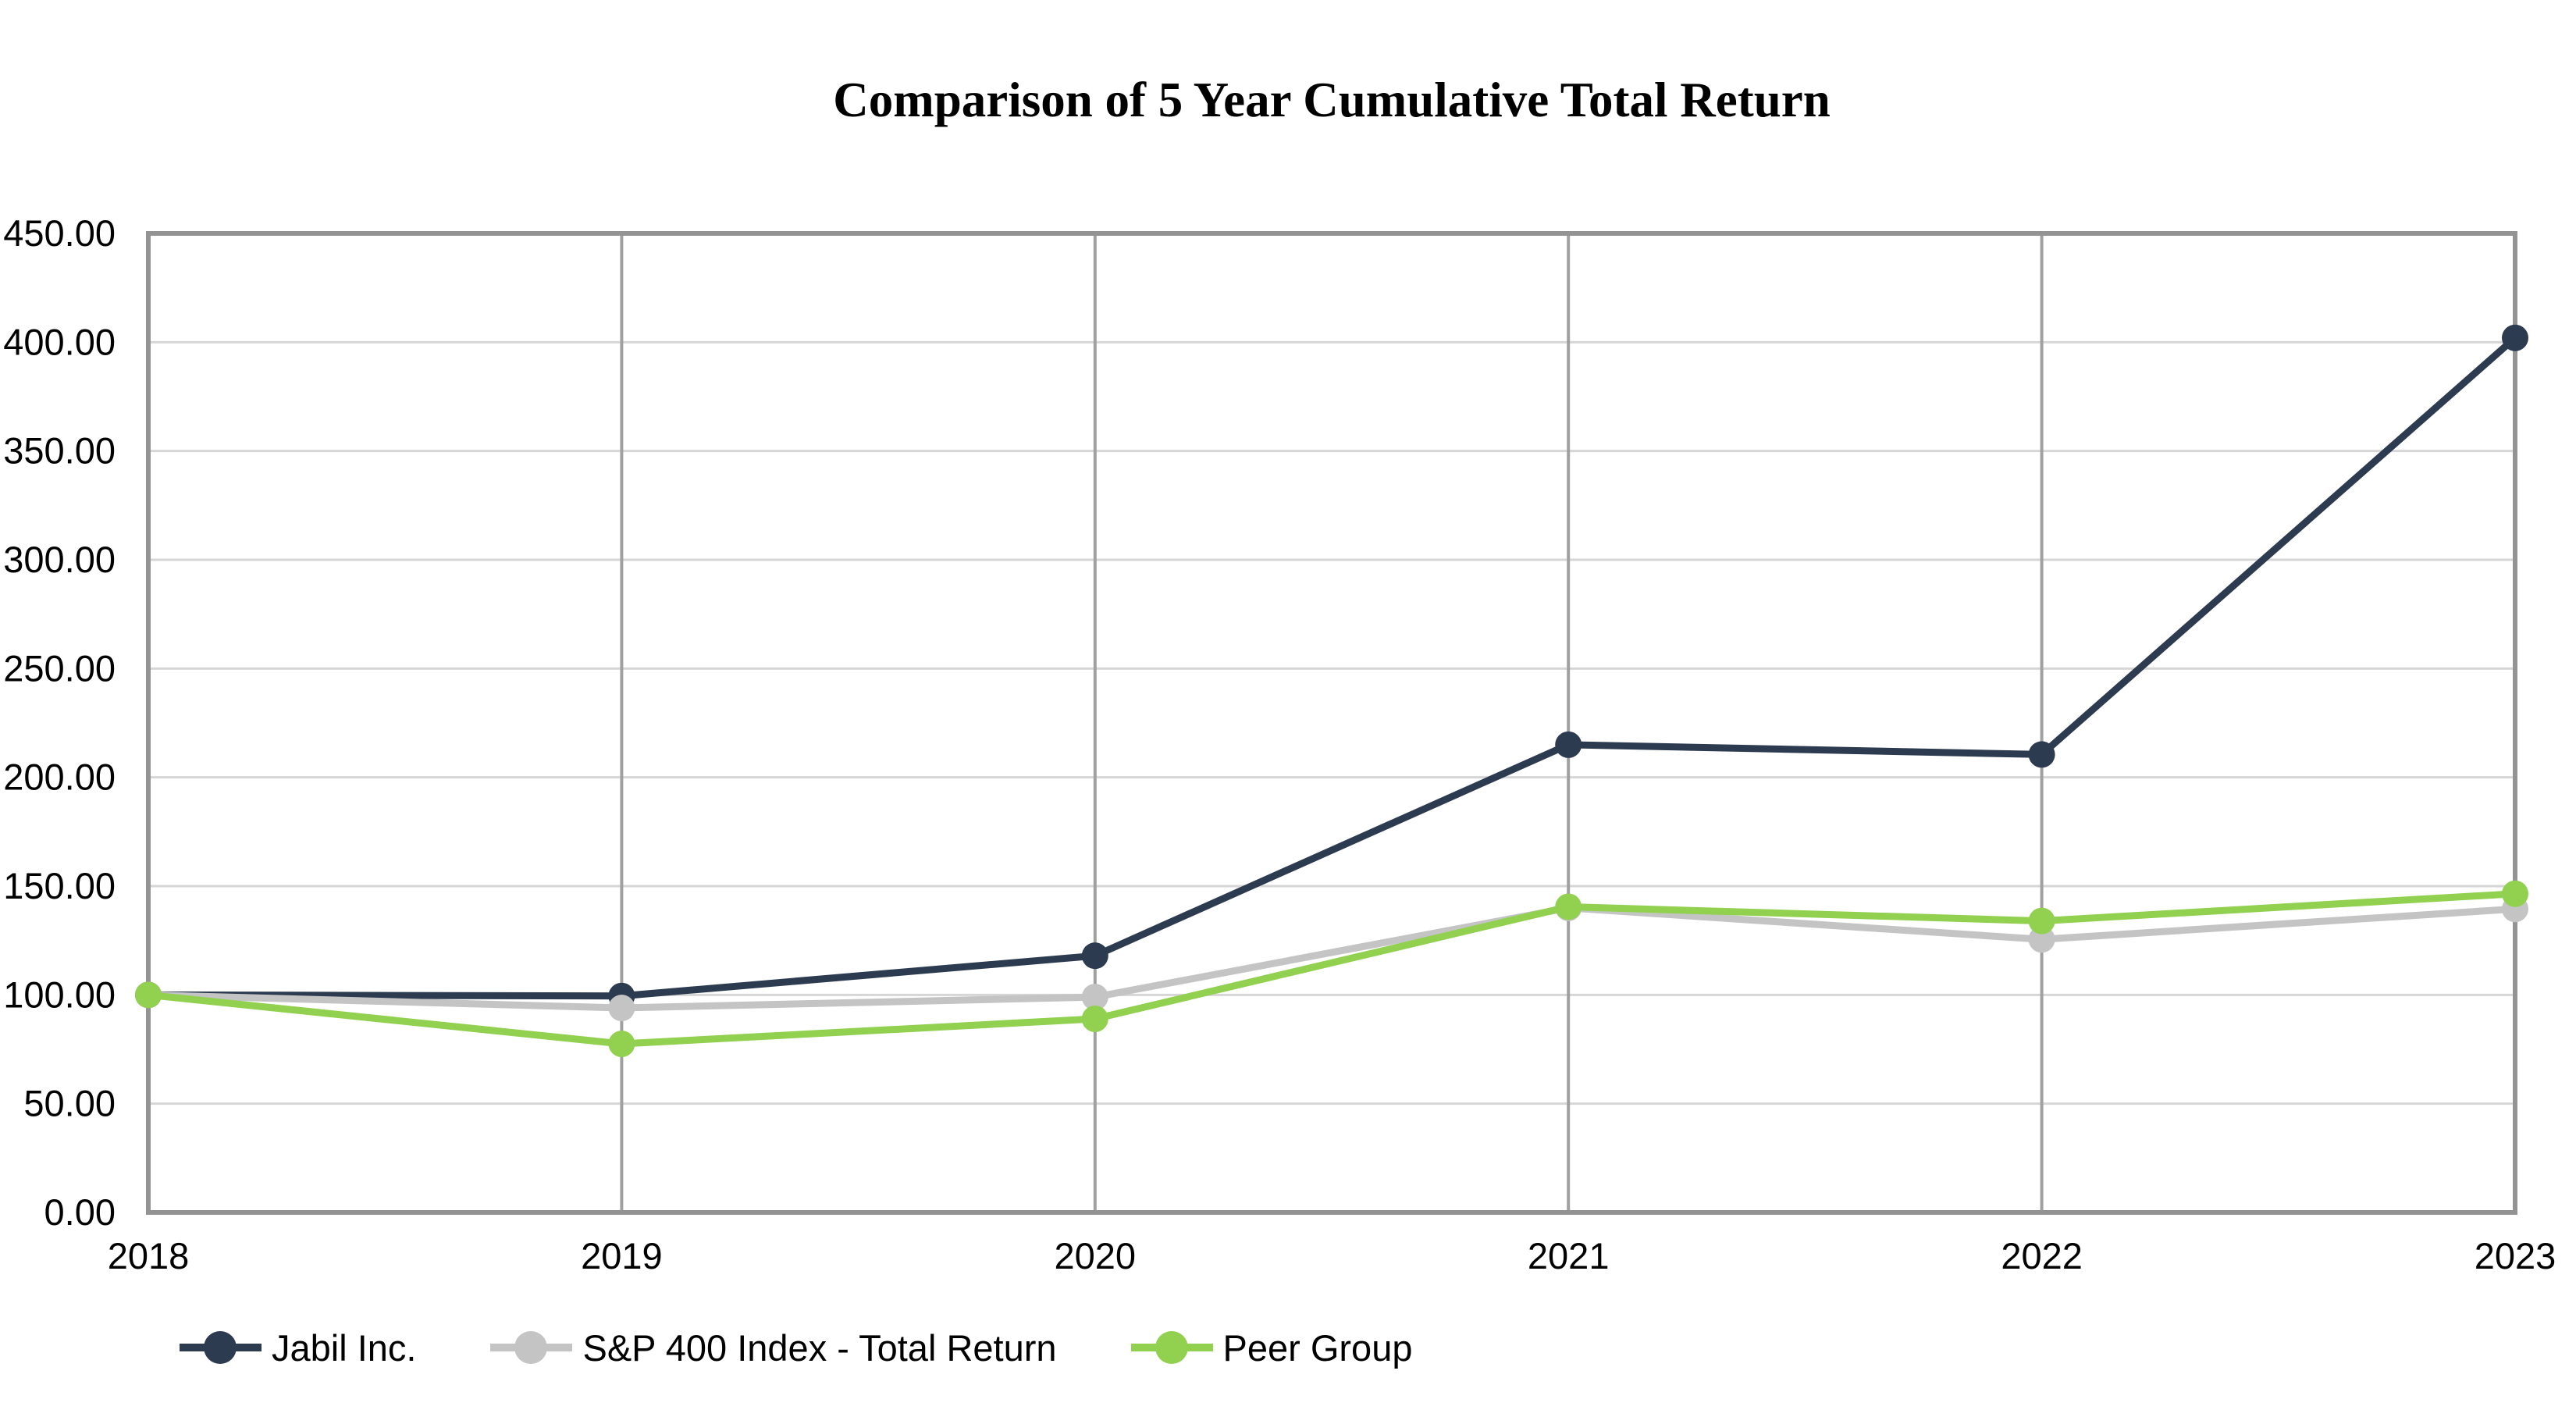  Describe the element at coordinates (1096, 1255) in the screenshot. I see `x-axis-tick-label: 2020` at that location.